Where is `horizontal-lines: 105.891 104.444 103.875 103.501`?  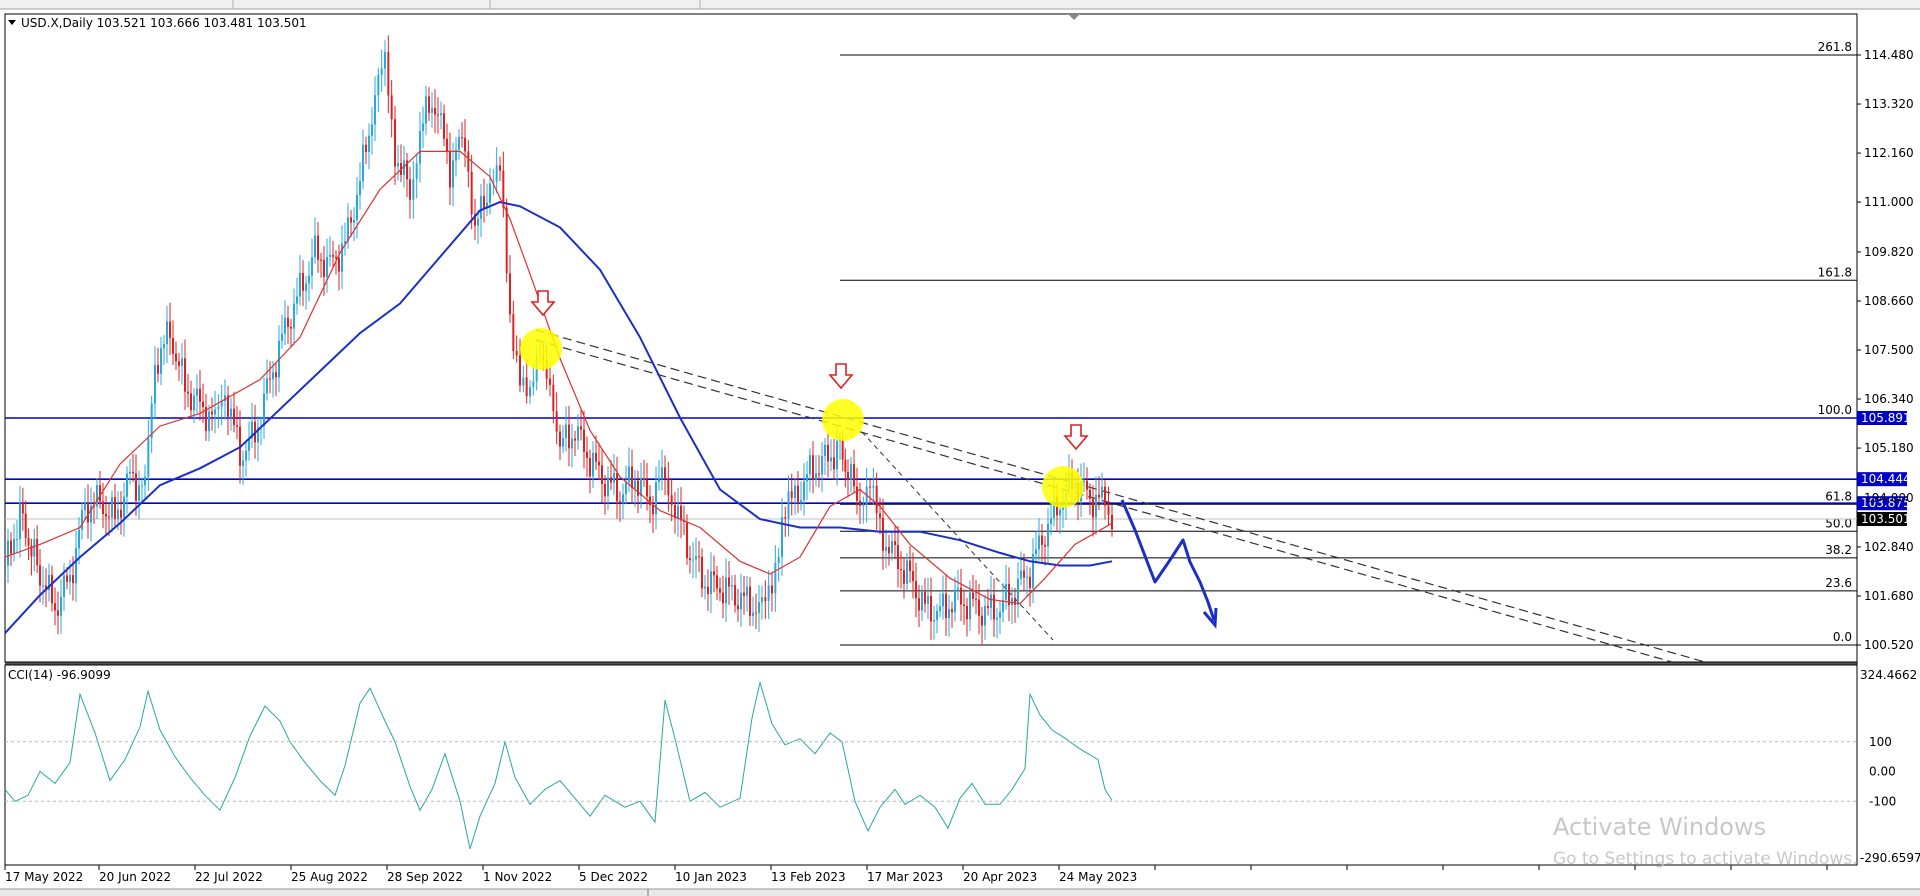 horizontal-lines: 105.891 104.444 103.875 103.501 is located at coordinates (958, 469).